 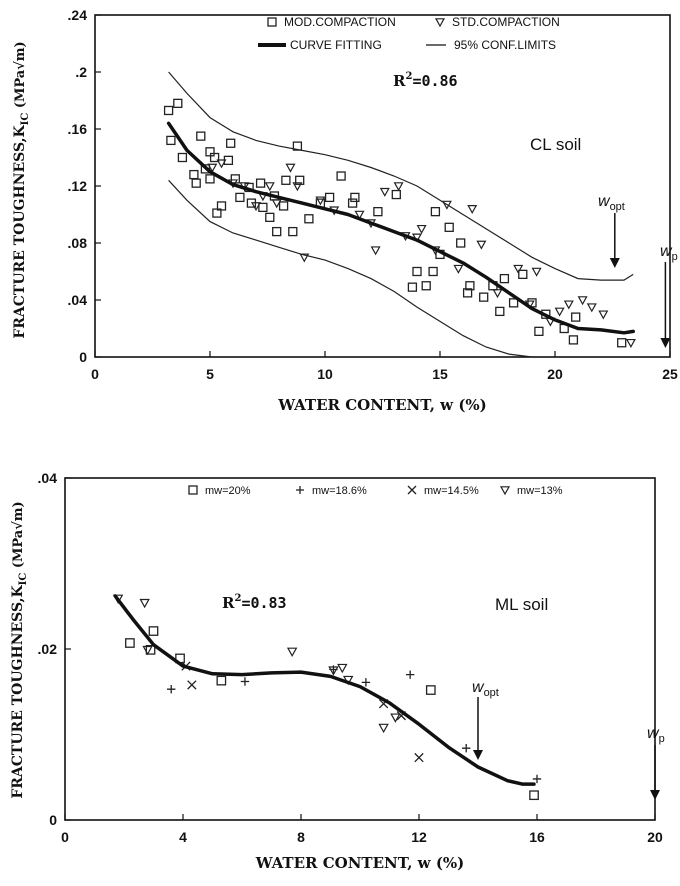 What do you see at coordinates (425, 80) in the screenshot?
I see `r-squared-label: R2=0.86` at bounding box center [425, 80].